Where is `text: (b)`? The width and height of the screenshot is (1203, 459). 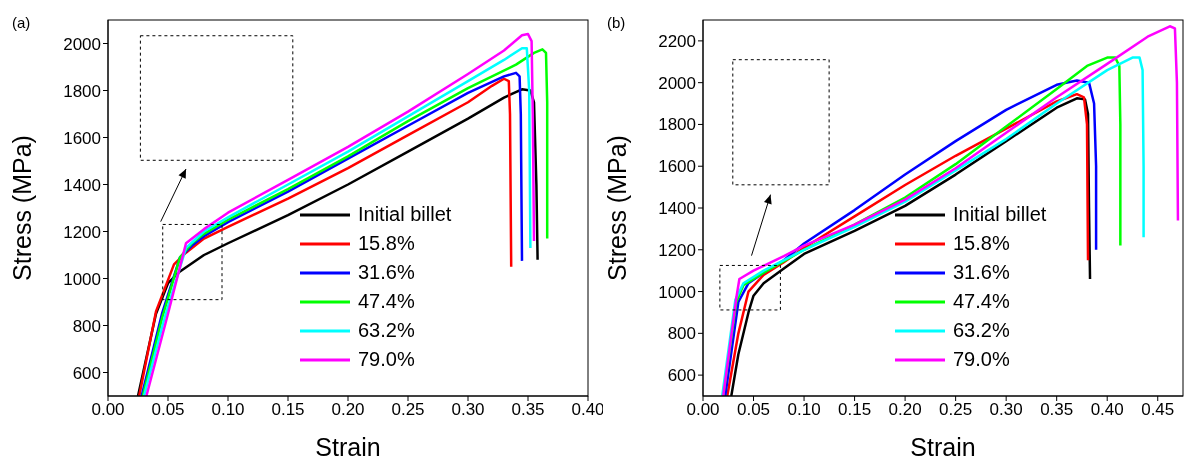
text: (b) is located at coordinates (616, 22).